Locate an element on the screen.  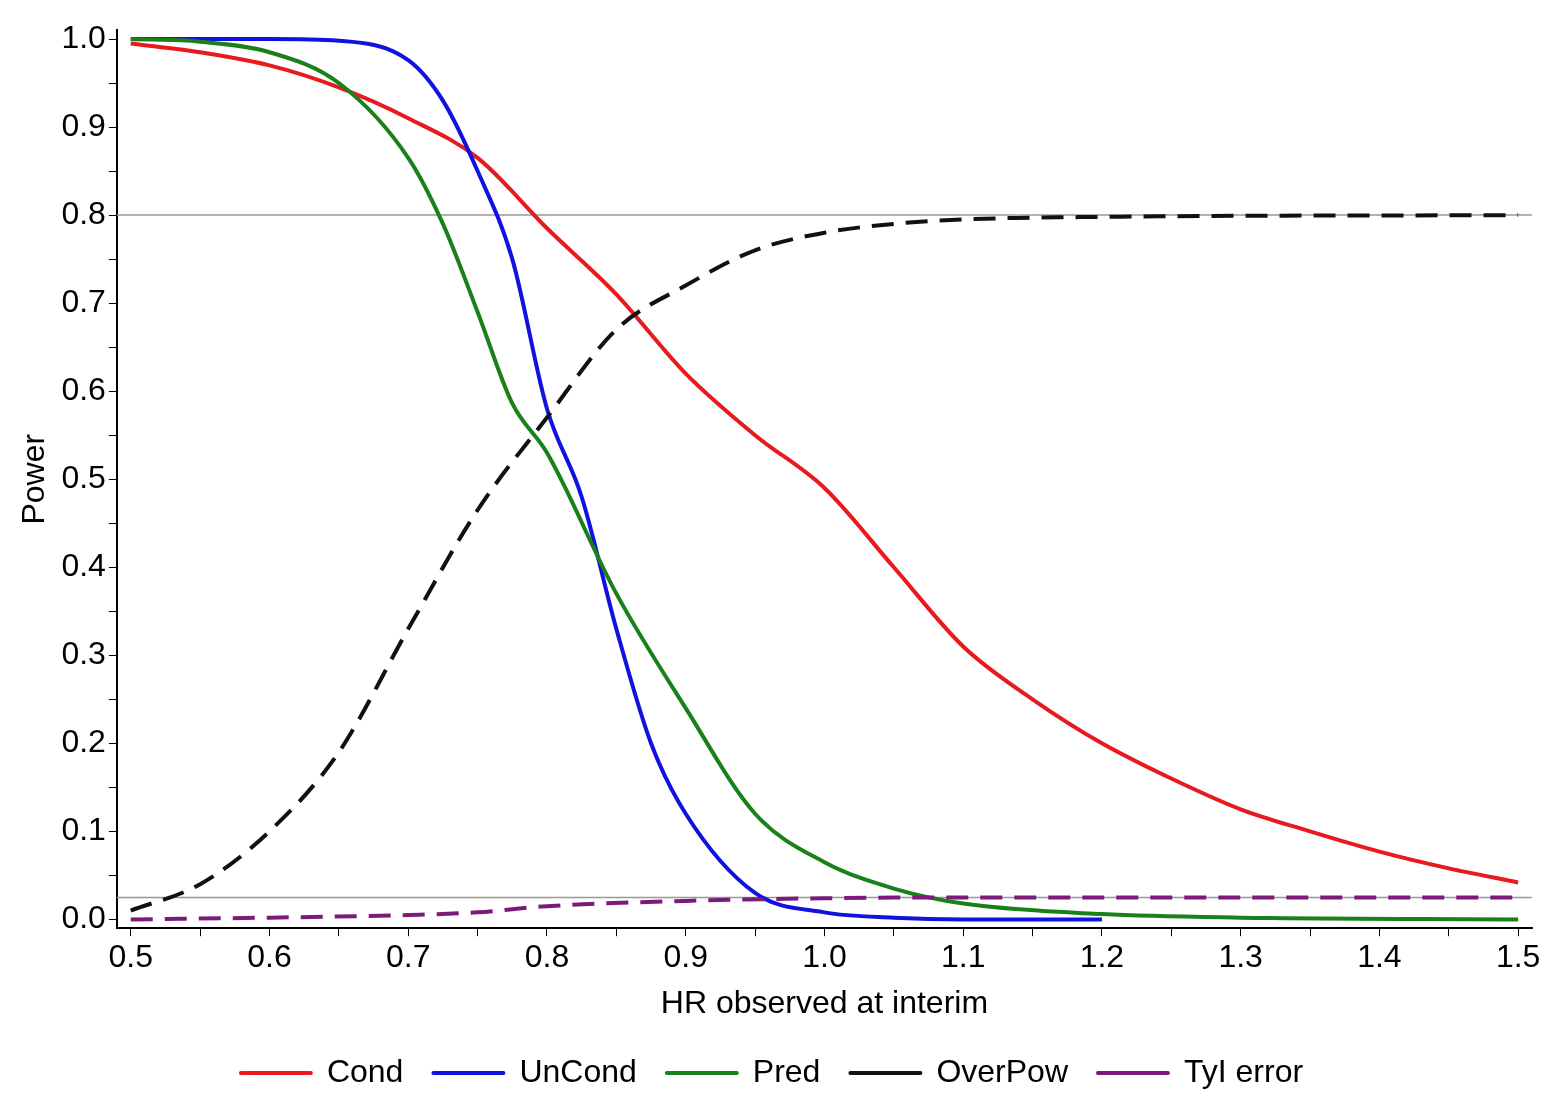
legend-label: Cond is located at coordinates (365, 1070).